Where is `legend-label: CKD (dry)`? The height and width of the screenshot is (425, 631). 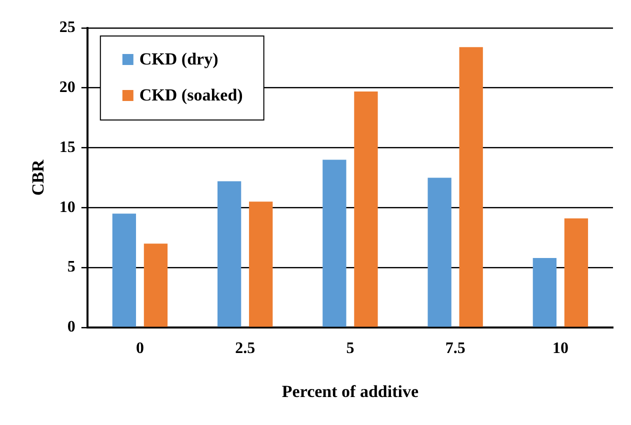 legend-label: CKD (dry) is located at coordinates (178, 58).